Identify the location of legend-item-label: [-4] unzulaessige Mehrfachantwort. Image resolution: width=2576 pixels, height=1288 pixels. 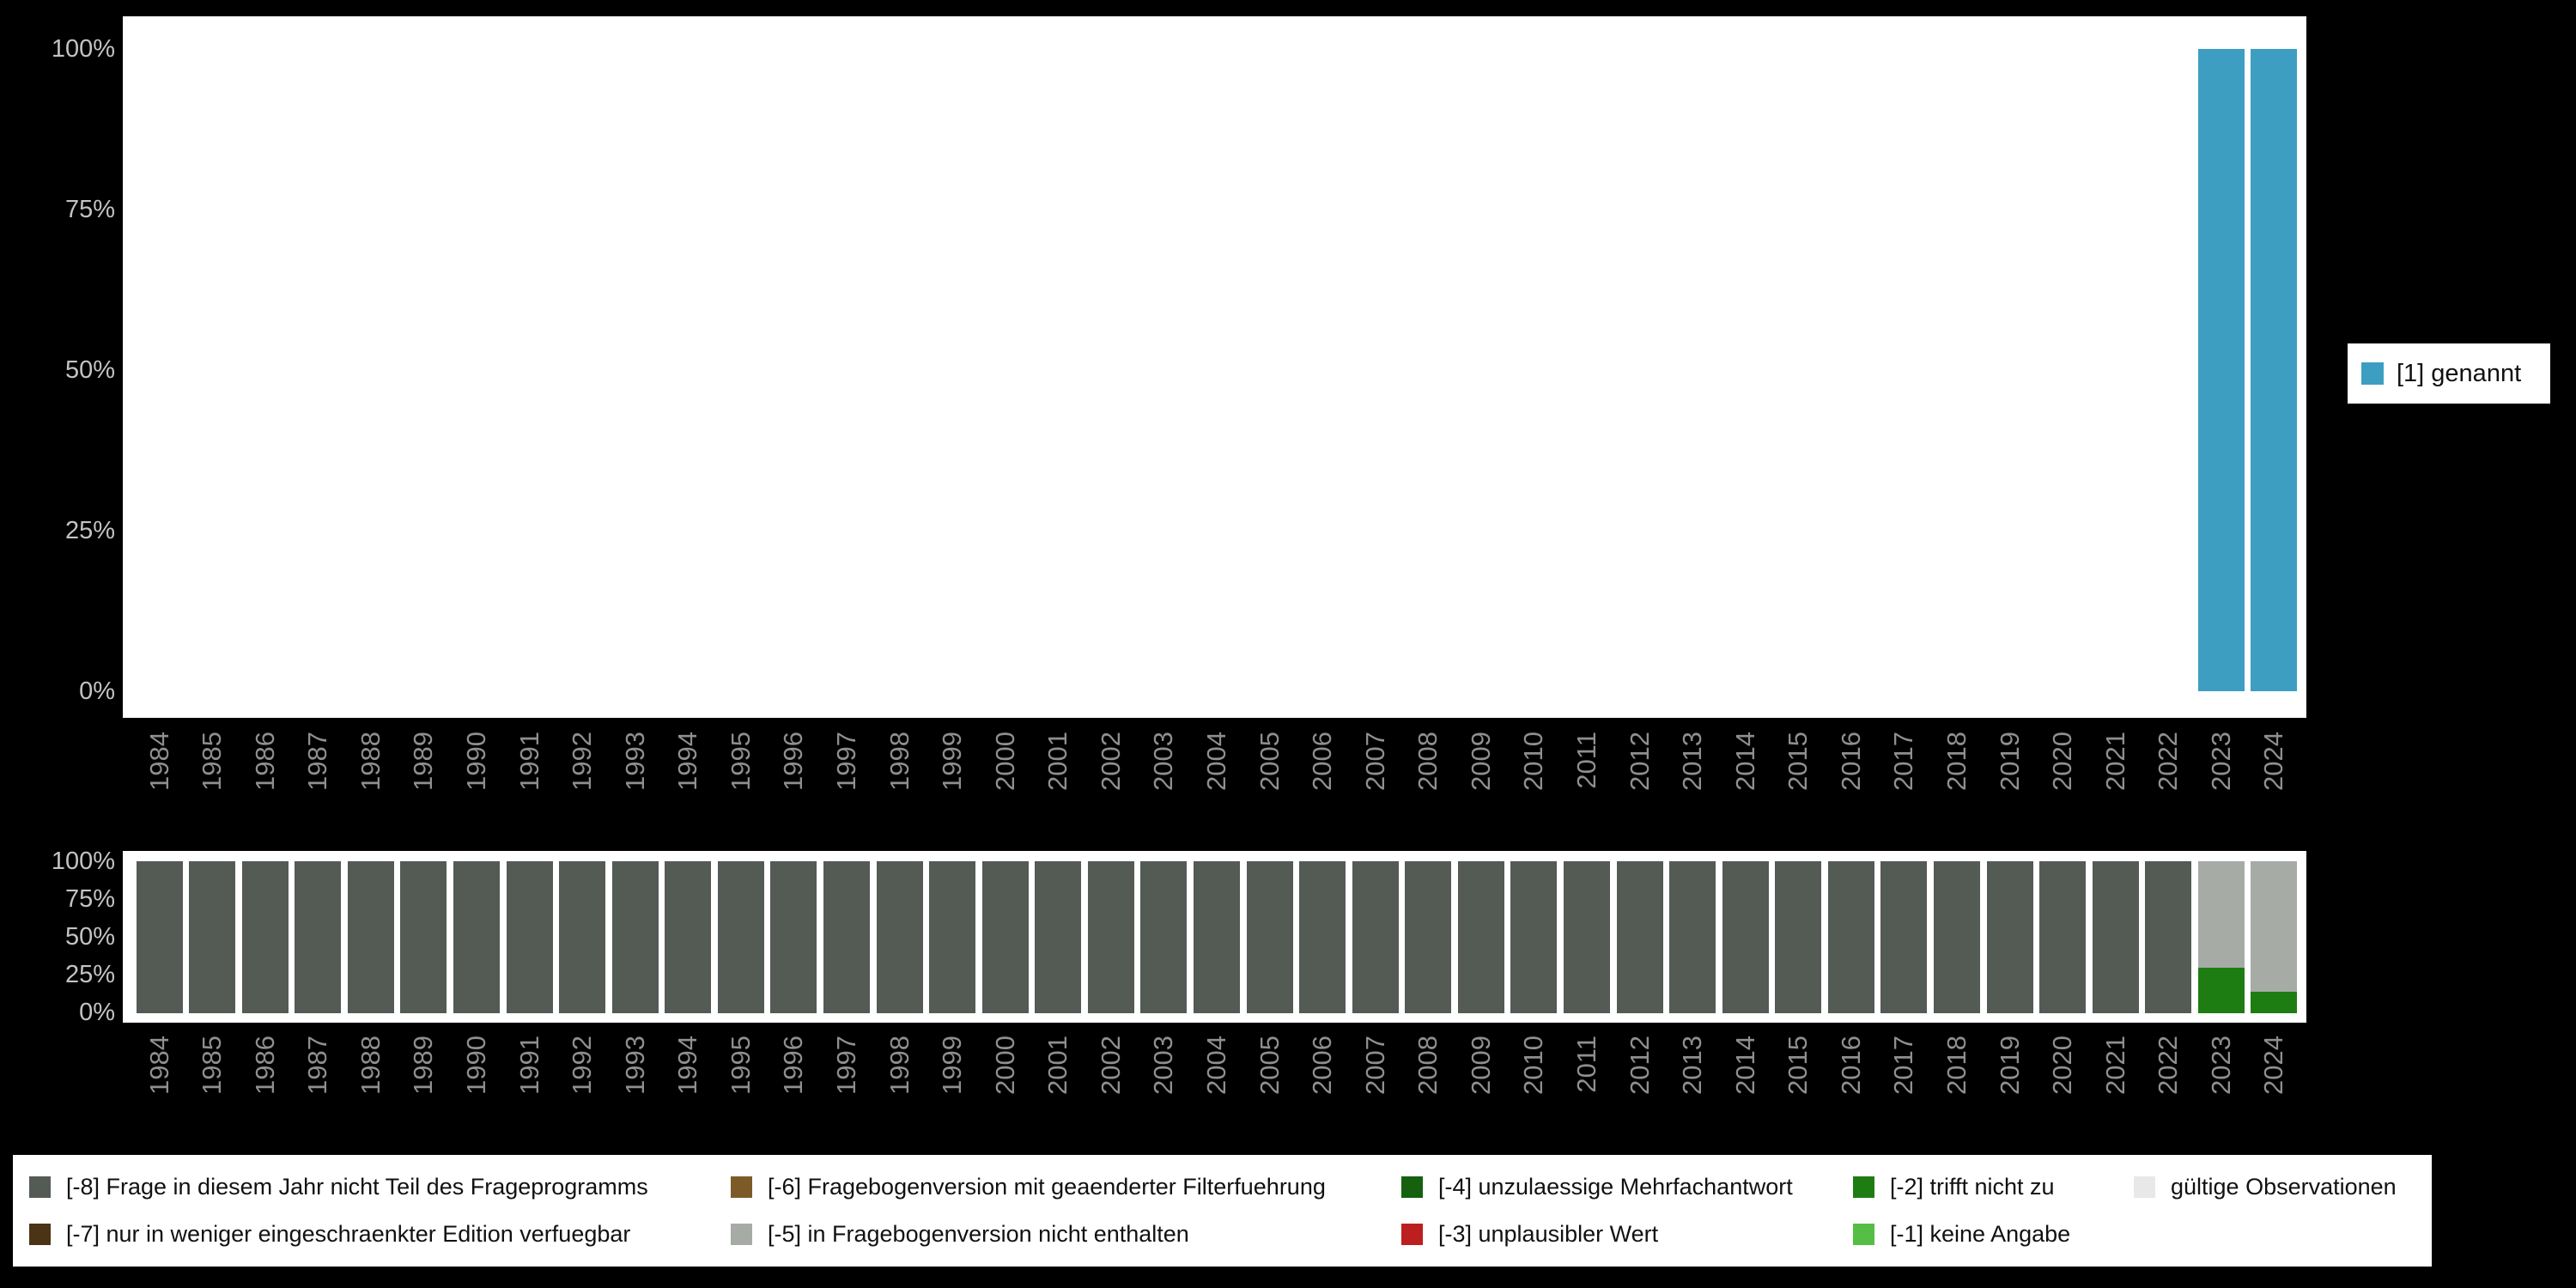
(1616, 1187).